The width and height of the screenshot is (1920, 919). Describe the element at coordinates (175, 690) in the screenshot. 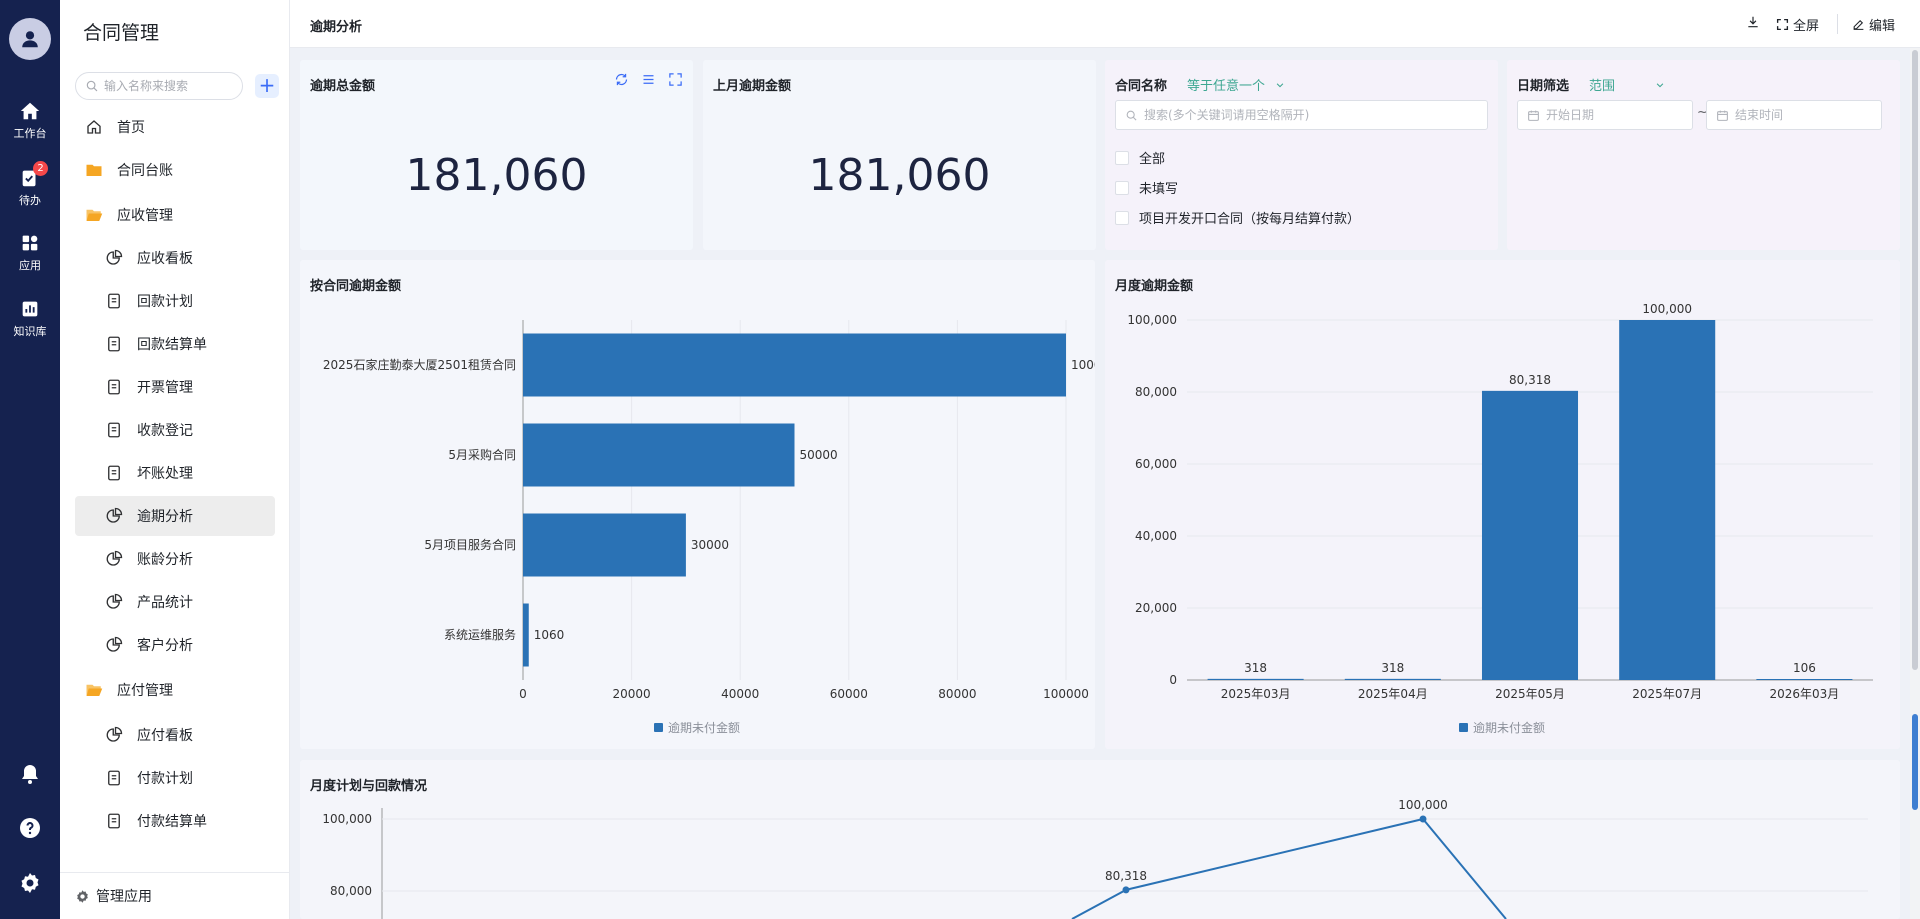

I see `sidebar-item: 应付管理` at that location.